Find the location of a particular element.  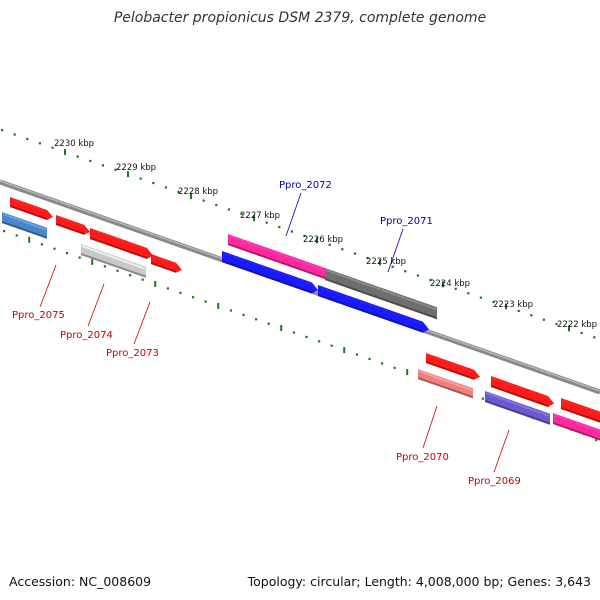

gene-right-red is located at coordinates (580, 410).